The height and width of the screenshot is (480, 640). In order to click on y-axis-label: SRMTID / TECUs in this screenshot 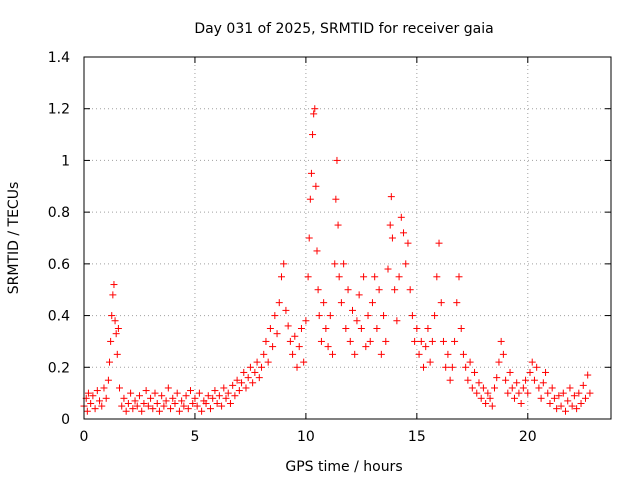, I will do `click(14, 238)`.